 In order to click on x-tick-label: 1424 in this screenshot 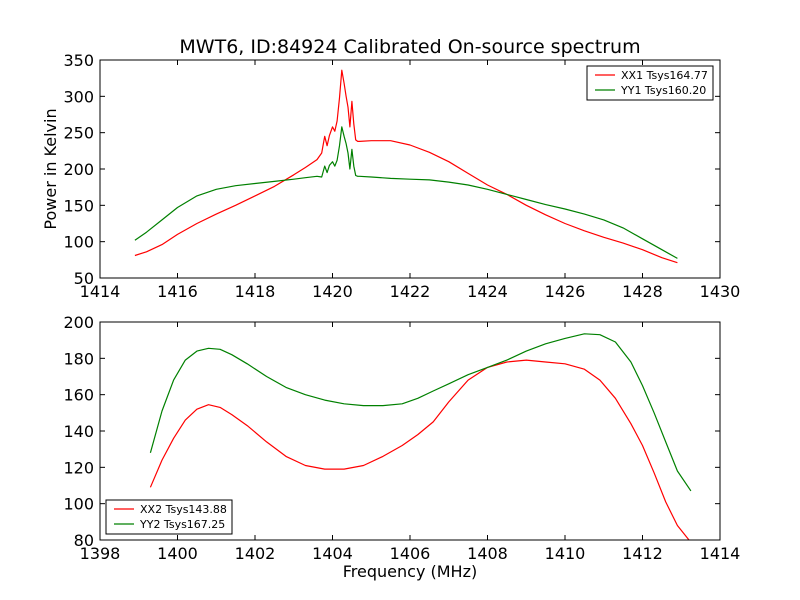, I will do `click(487, 291)`.